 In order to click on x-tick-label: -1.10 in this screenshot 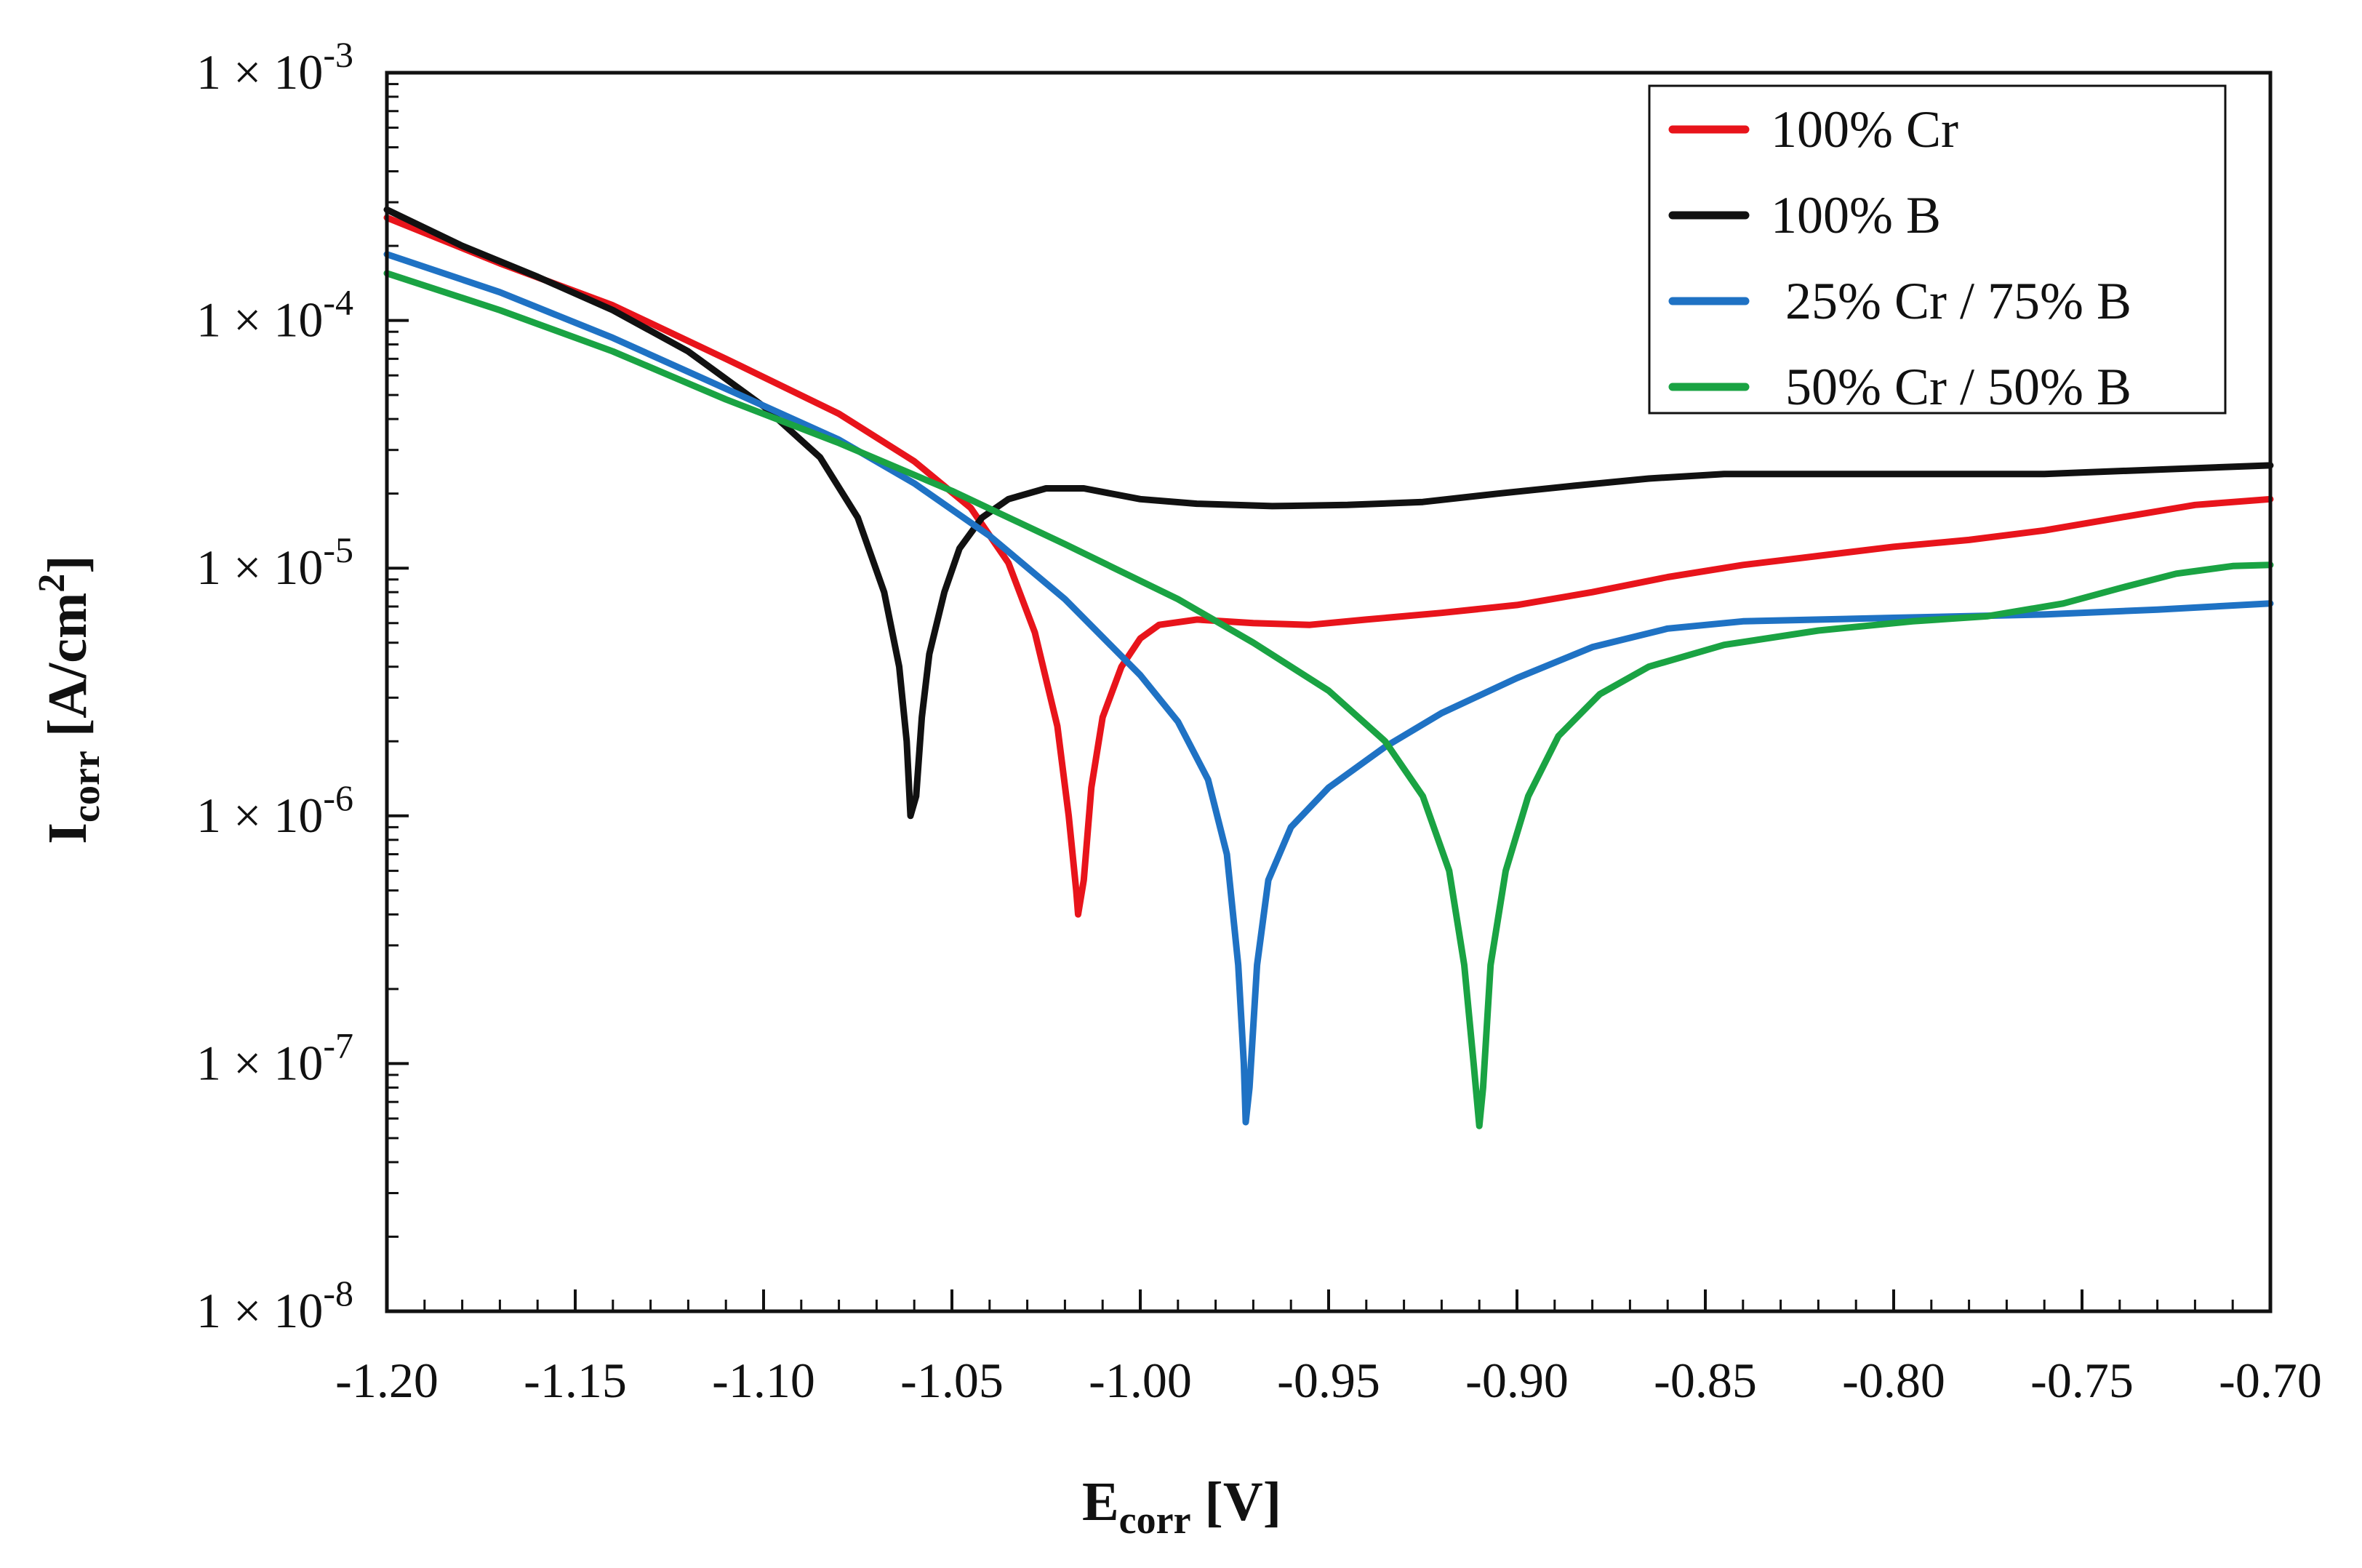, I will do `click(763, 1380)`.